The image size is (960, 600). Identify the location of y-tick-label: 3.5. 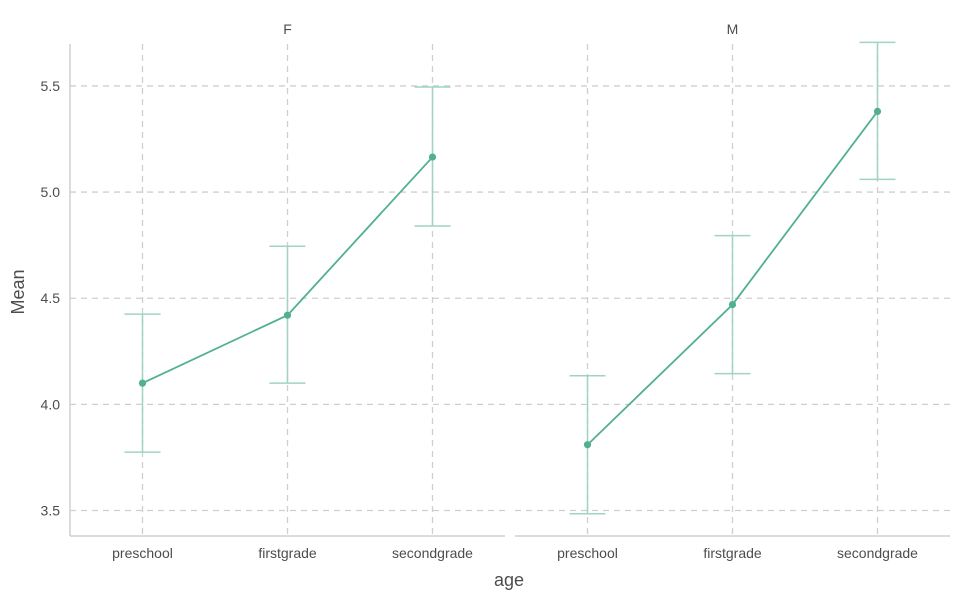
(51, 511).